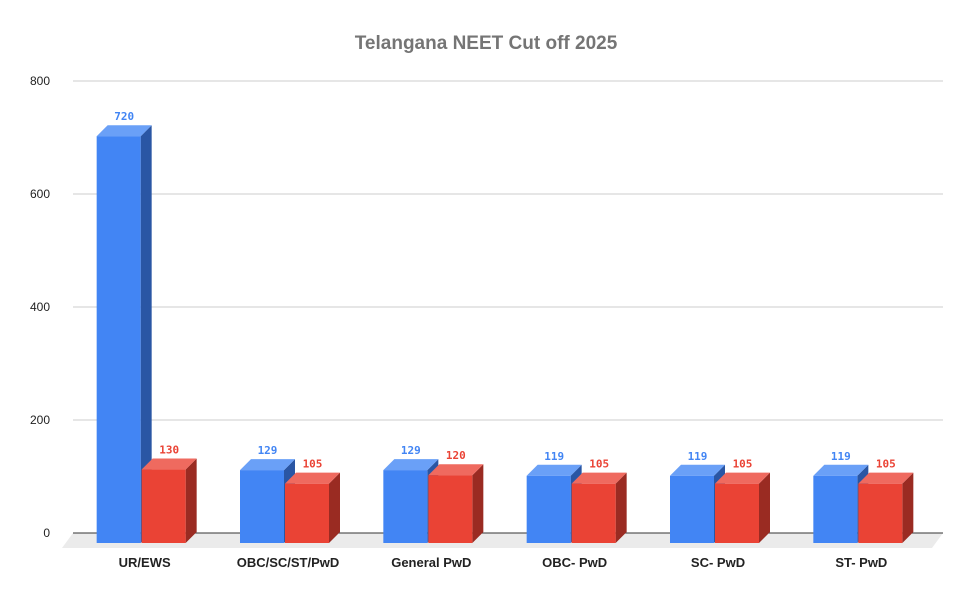 The height and width of the screenshot is (600, 972). What do you see at coordinates (124, 116) in the screenshot?
I see `data-label: 720` at bounding box center [124, 116].